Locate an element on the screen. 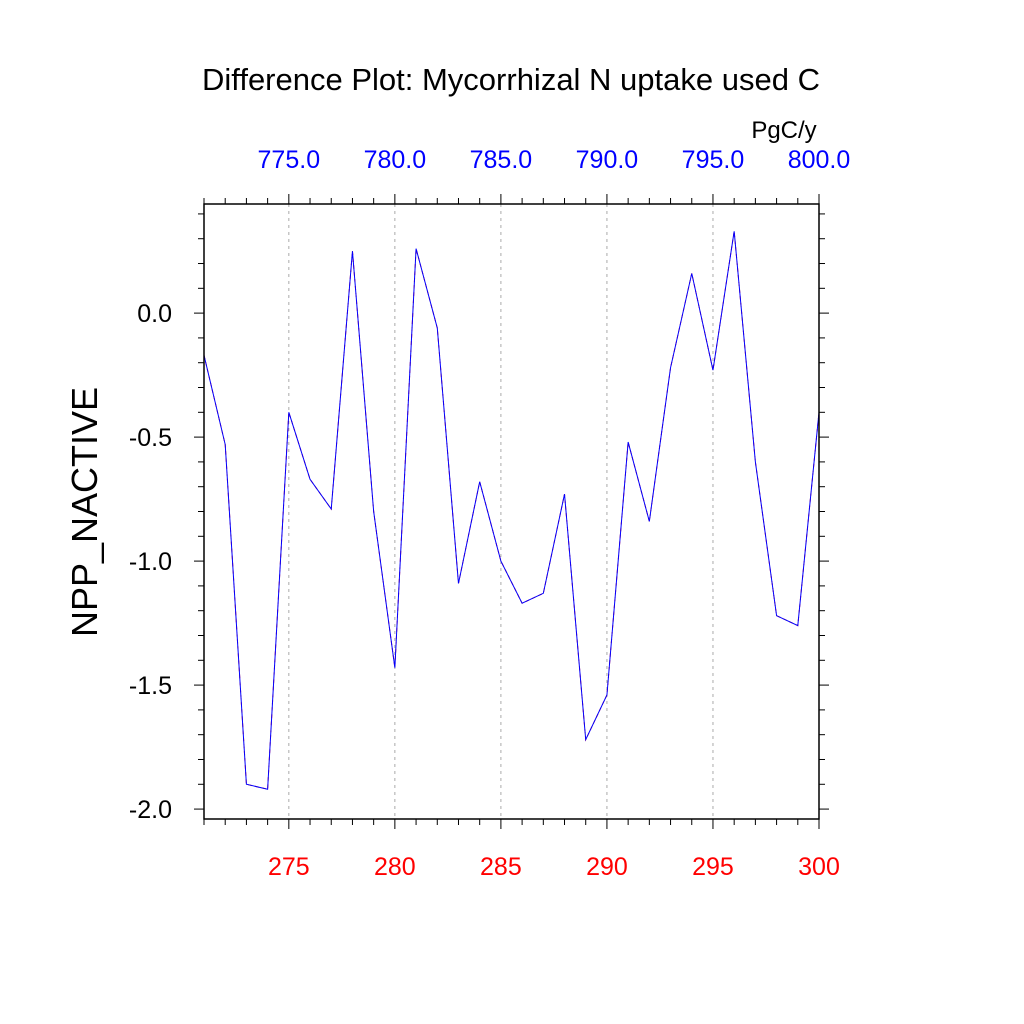 Image resolution: width=1024 pixels, height=1024 pixels. top-tick-label: 795.0 is located at coordinates (713, 160).